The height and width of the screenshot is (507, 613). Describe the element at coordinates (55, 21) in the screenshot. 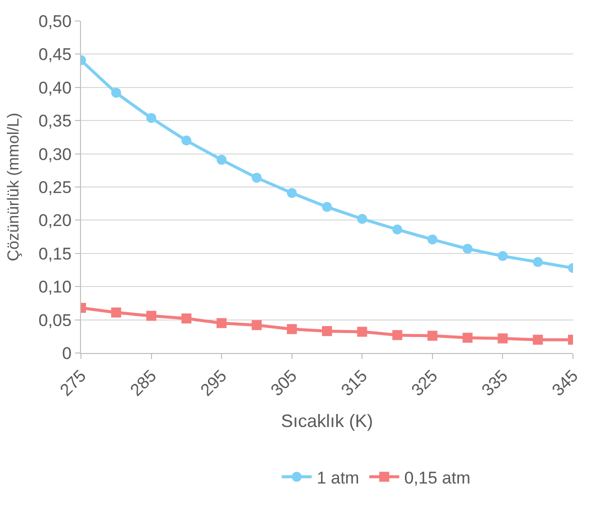

I see `y-tick-label: 0,50` at that location.